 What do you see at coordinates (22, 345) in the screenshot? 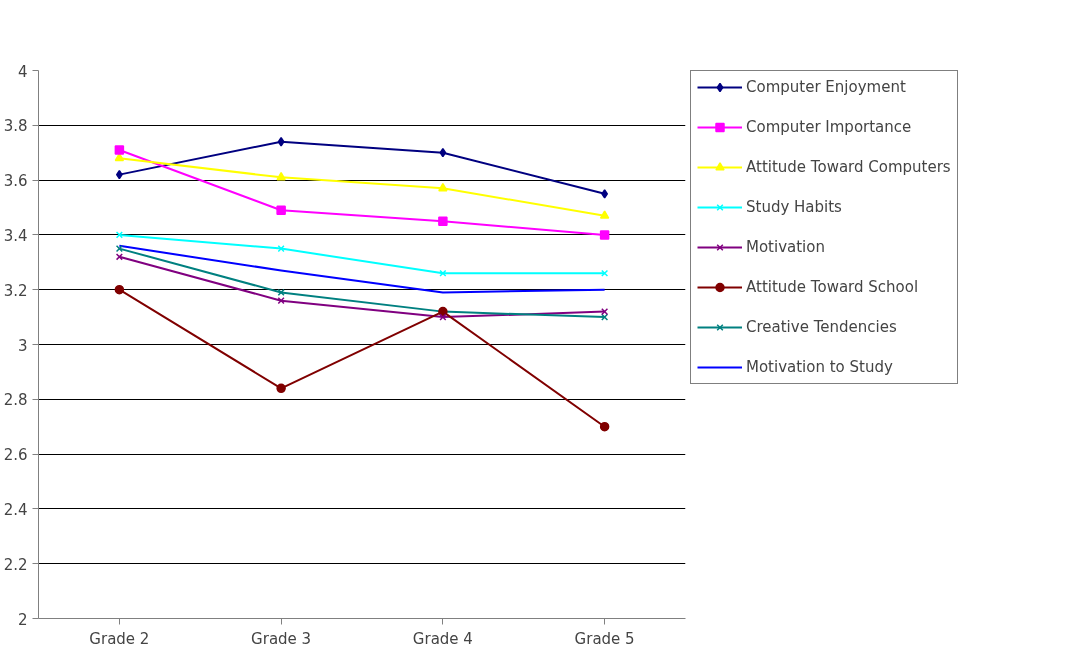
I see `y-tick-label: 3` at bounding box center [22, 345].